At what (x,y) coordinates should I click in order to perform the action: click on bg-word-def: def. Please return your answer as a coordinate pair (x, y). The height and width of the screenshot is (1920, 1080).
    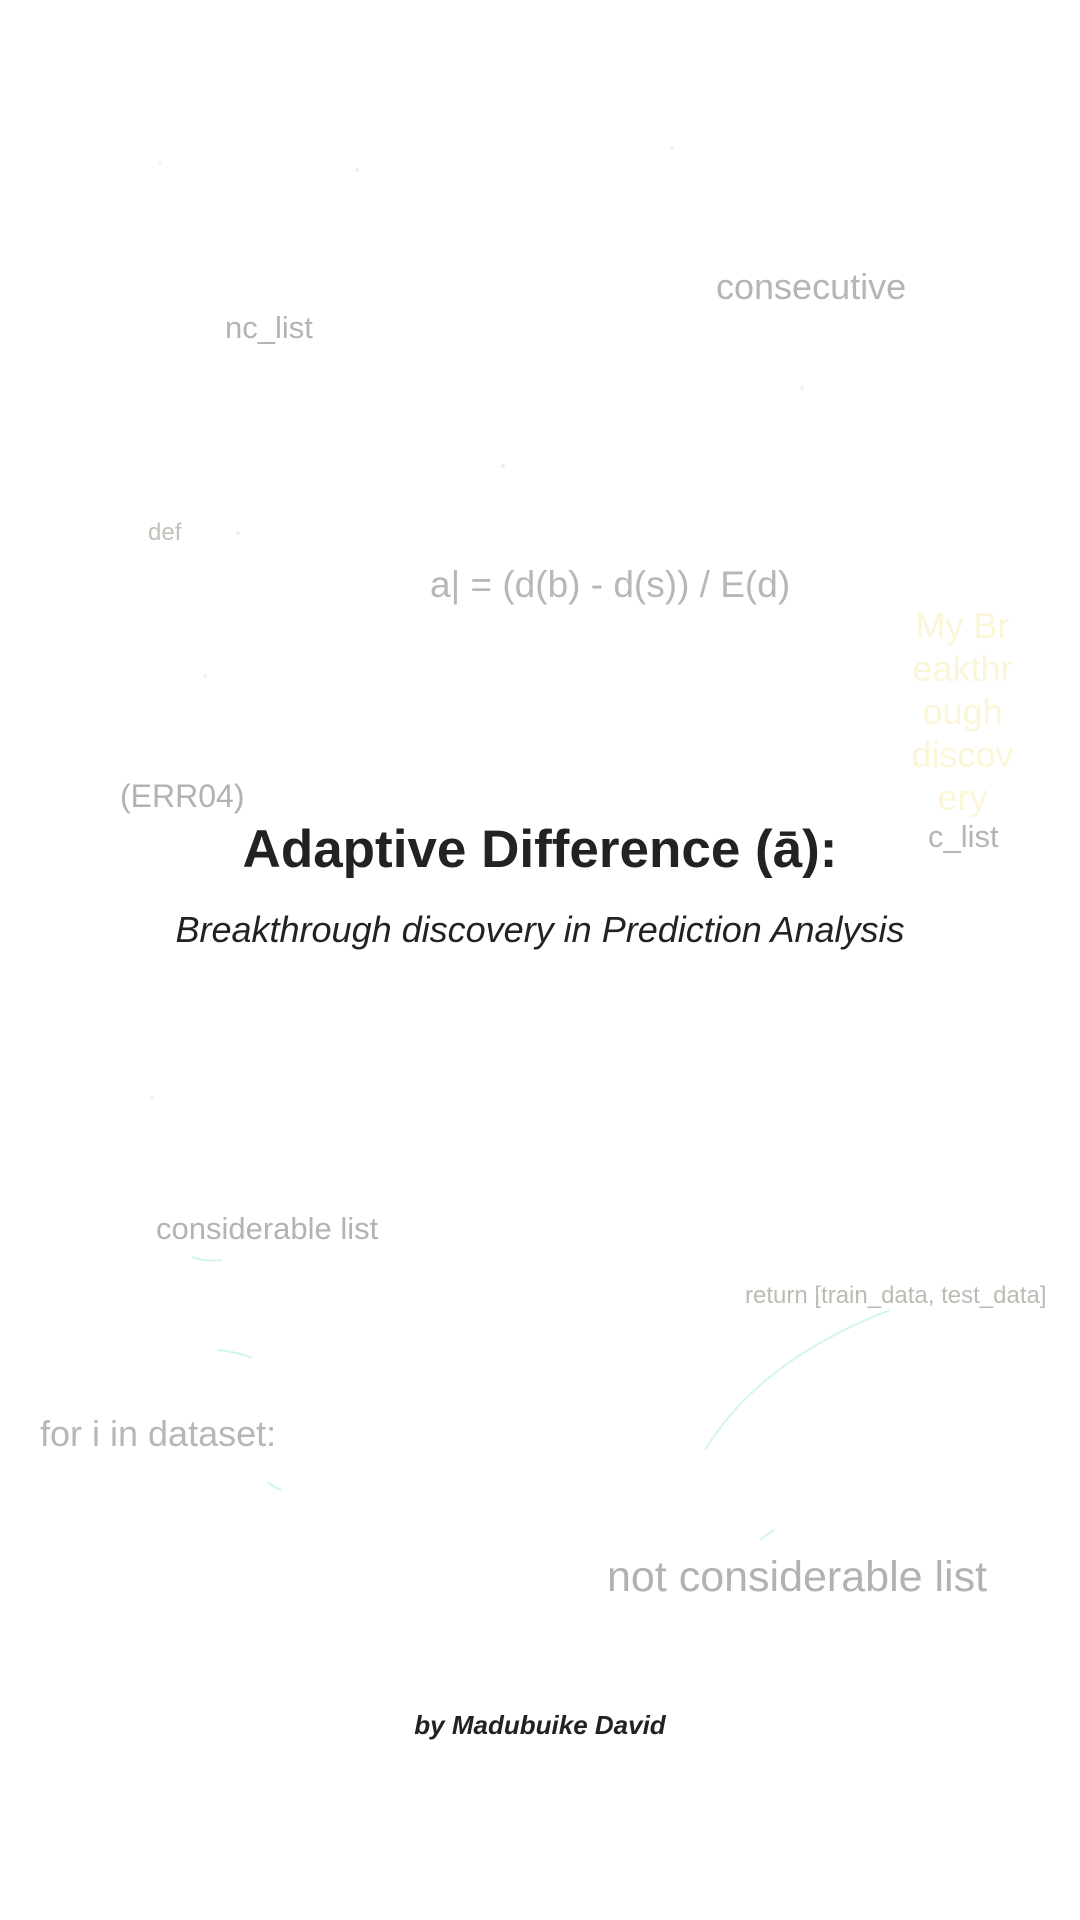
    Looking at the image, I should click on (165, 532).